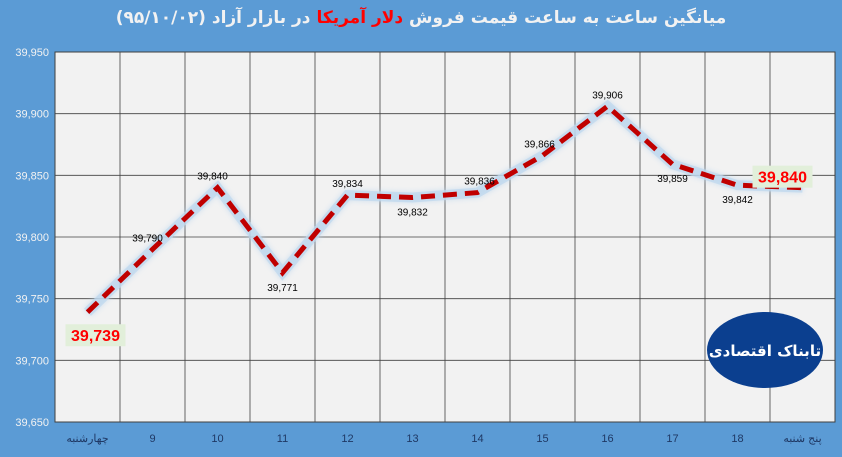  I want to click on data-label: 39,859, so click(672, 179).